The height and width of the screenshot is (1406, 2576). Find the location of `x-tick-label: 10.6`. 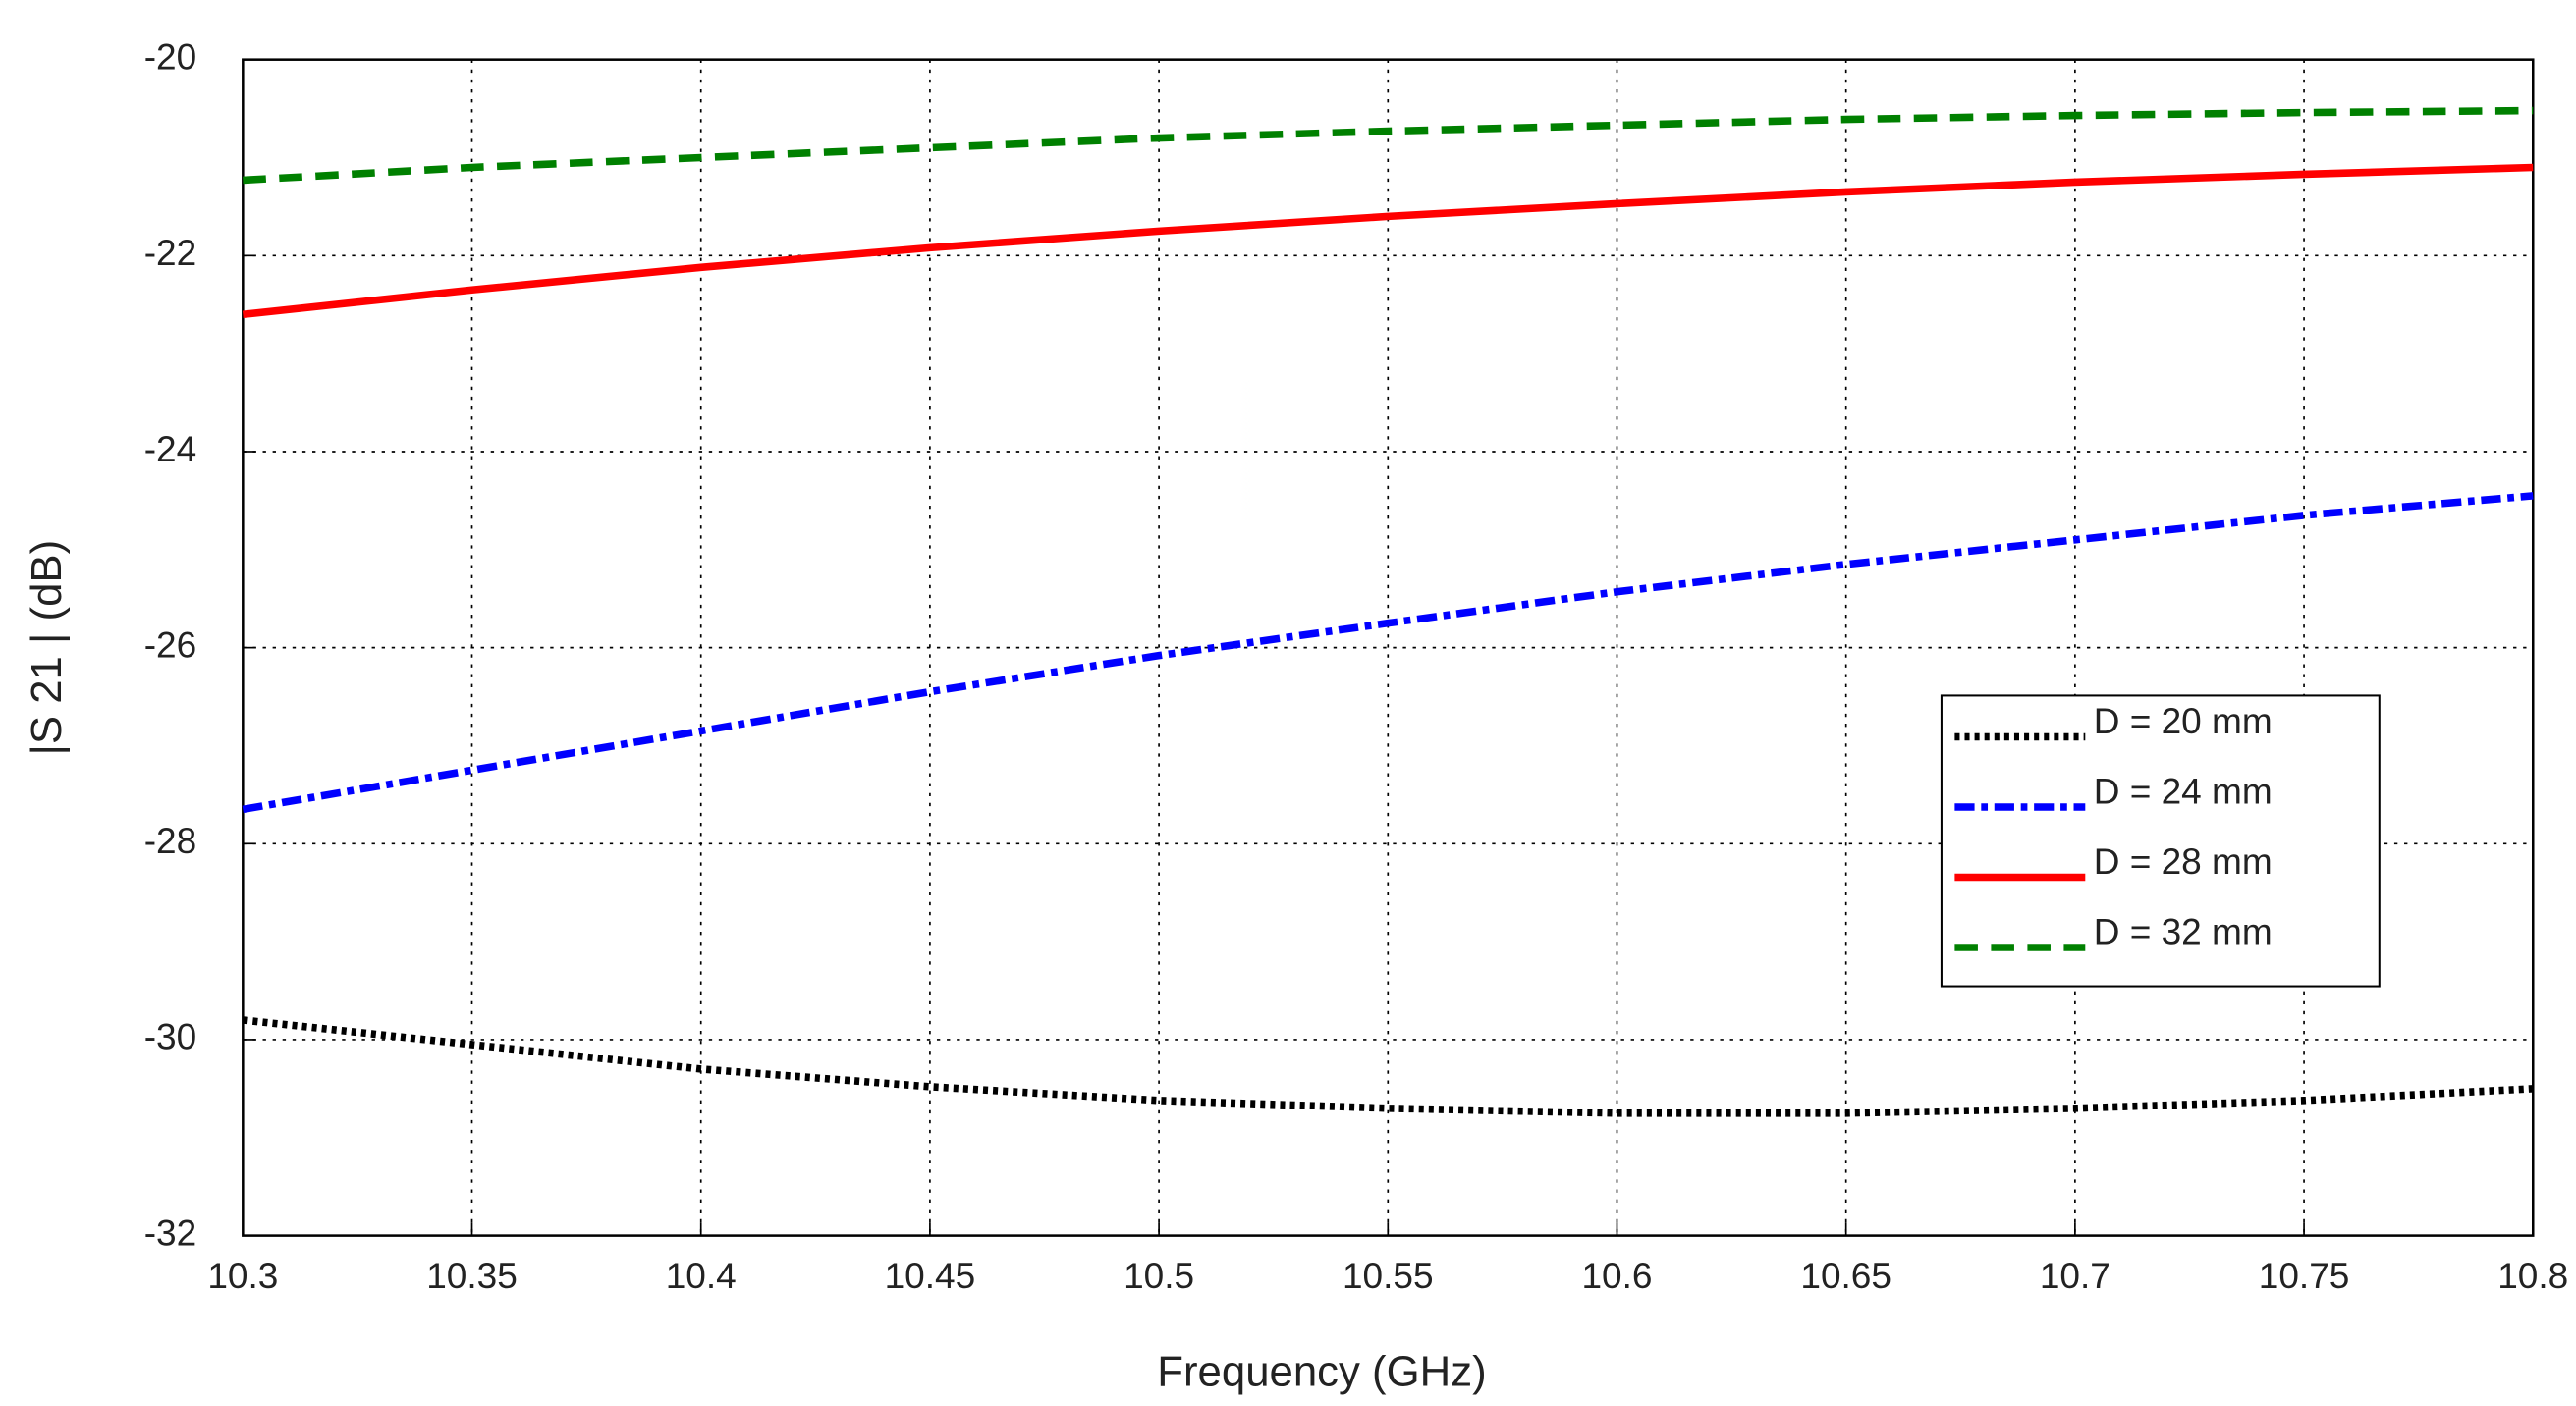

x-tick-label: 10.6 is located at coordinates (1616, 1275).